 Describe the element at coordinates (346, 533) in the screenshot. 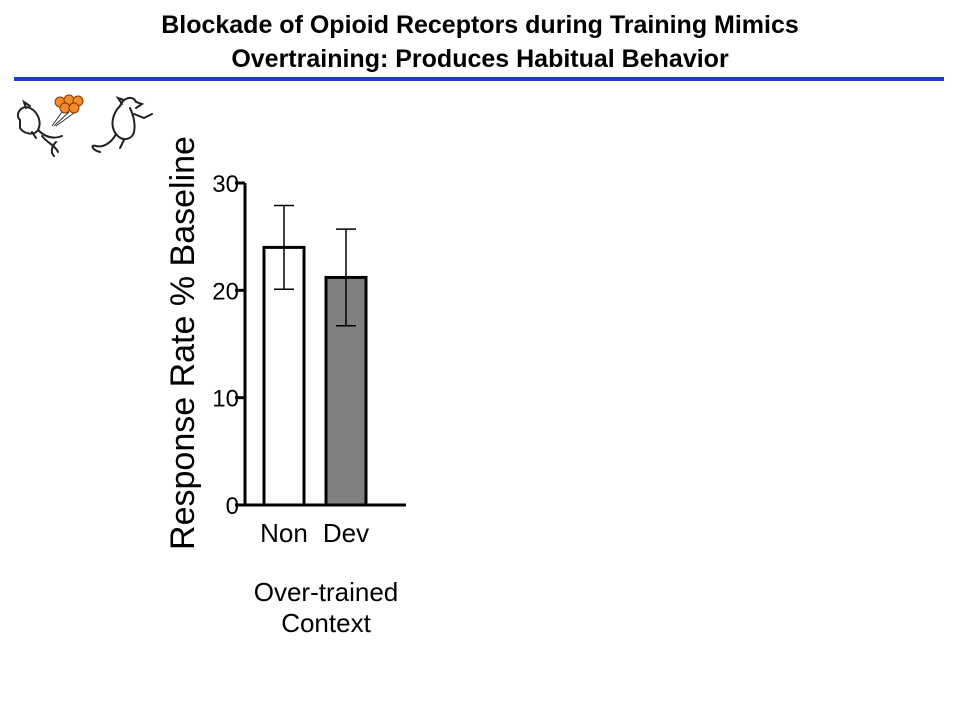

I see `x-category-label: Dev` at that location.